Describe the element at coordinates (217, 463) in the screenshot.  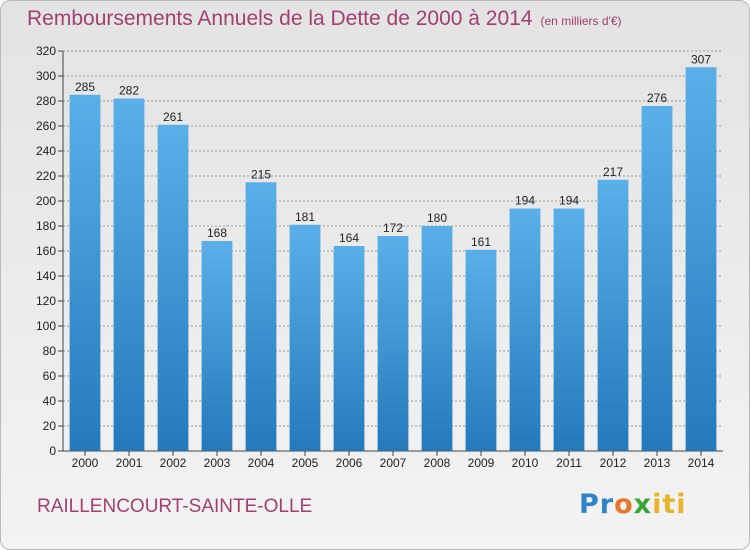
I see `x-tick-label: 2003` at that location.